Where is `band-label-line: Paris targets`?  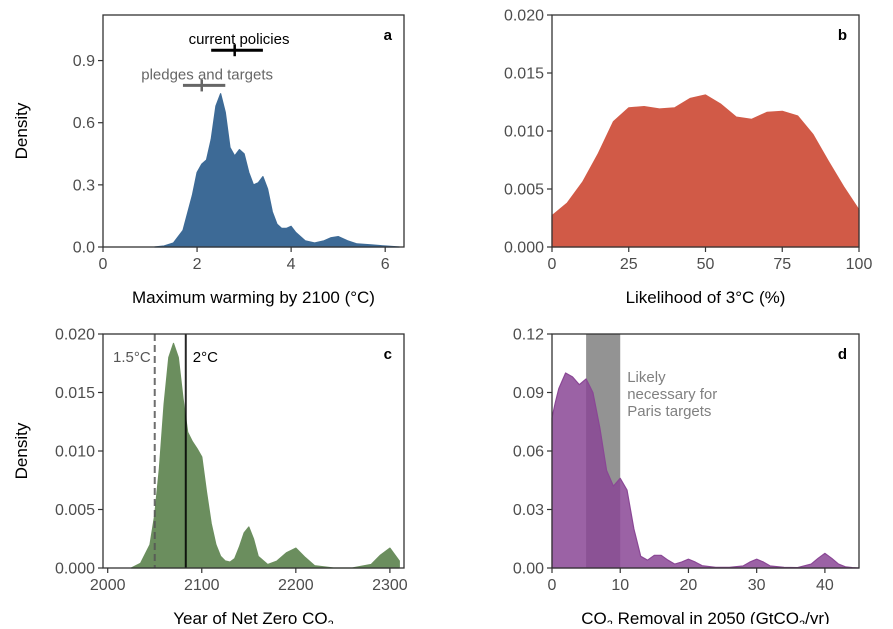 band-label-line: Paris targets is located at coordinates (669, 411).